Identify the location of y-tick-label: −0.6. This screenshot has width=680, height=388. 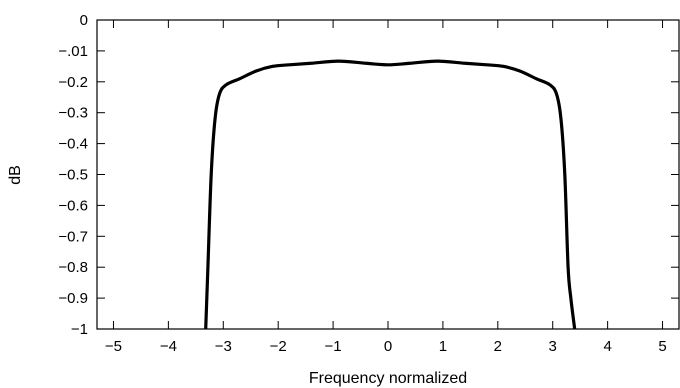
(73, 205).